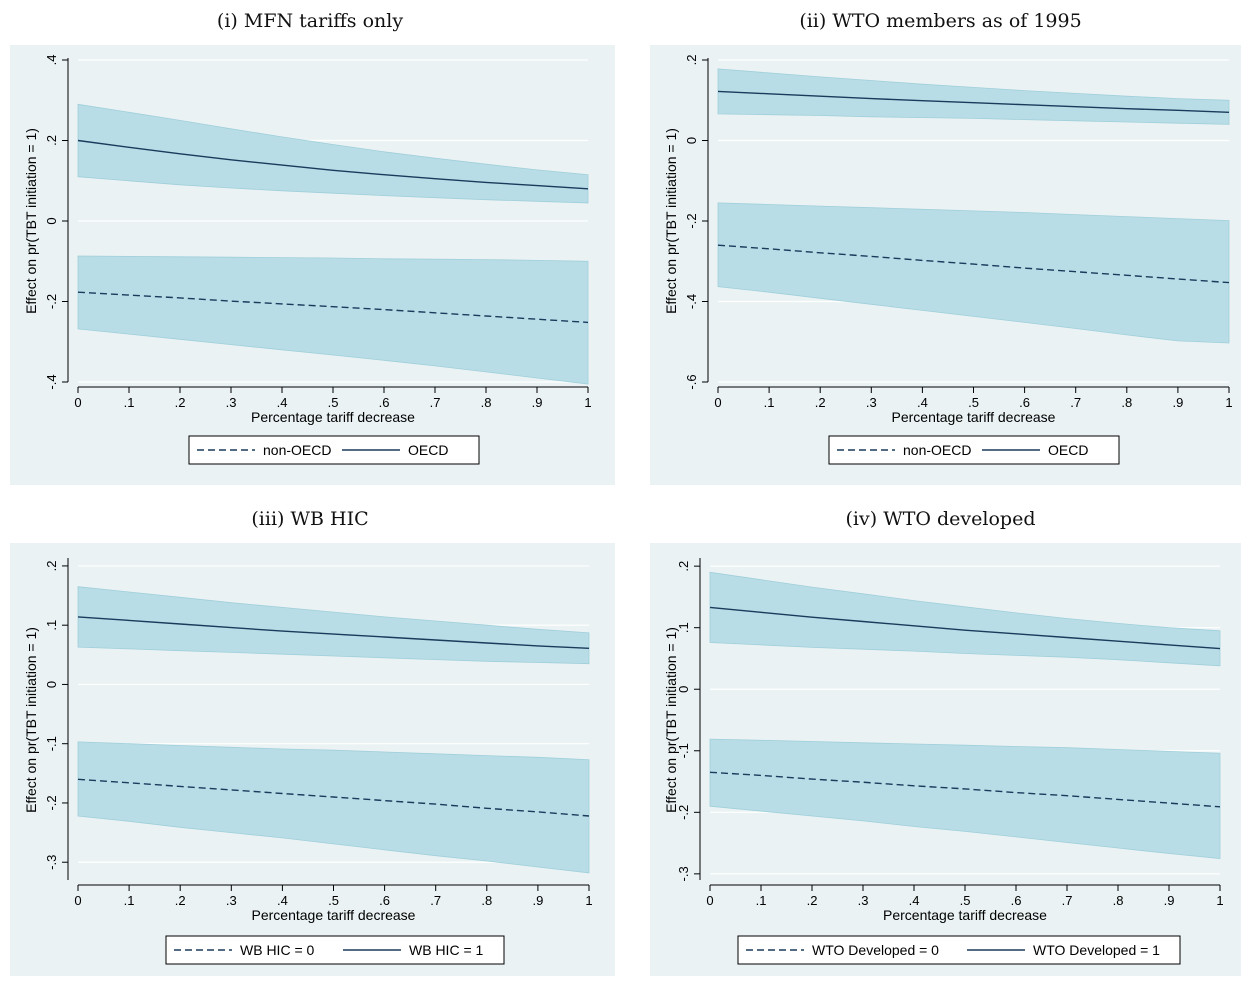 The width and height of the screenshot is (1241, 981). What do you see at coordinates (310, 21) in the screenshot?
I see `chart-title: (i) MFN tariffs only` at bounding box center [310, 21].